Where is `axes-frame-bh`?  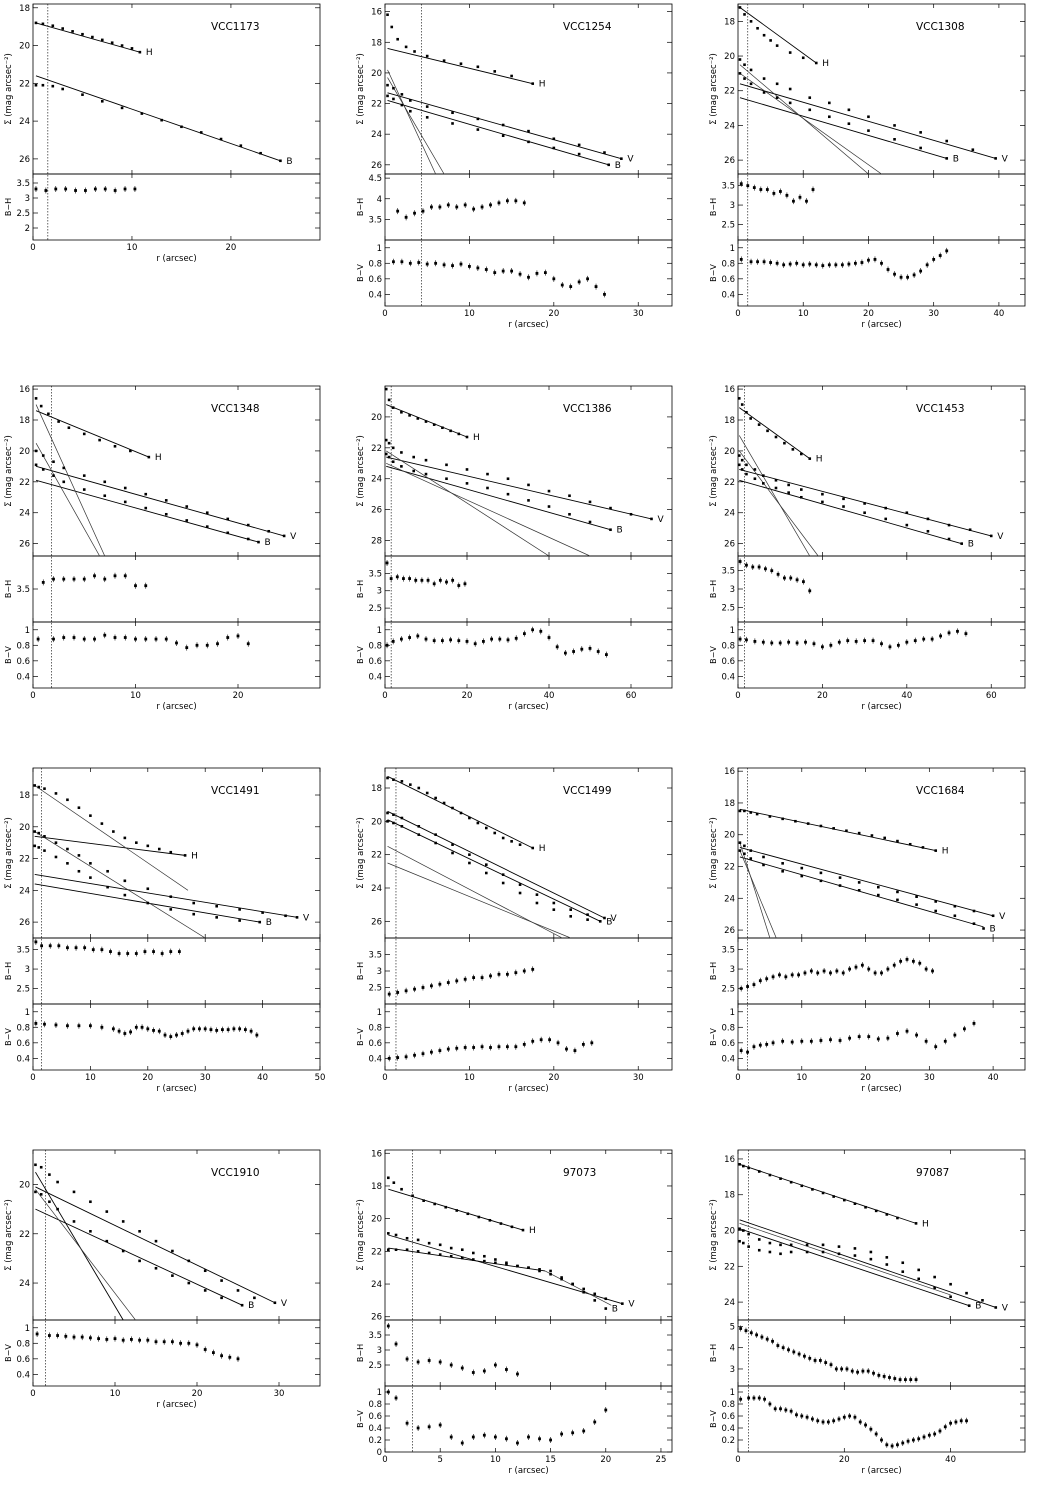 axes-frame-bh is located at coordinates (176, 589).